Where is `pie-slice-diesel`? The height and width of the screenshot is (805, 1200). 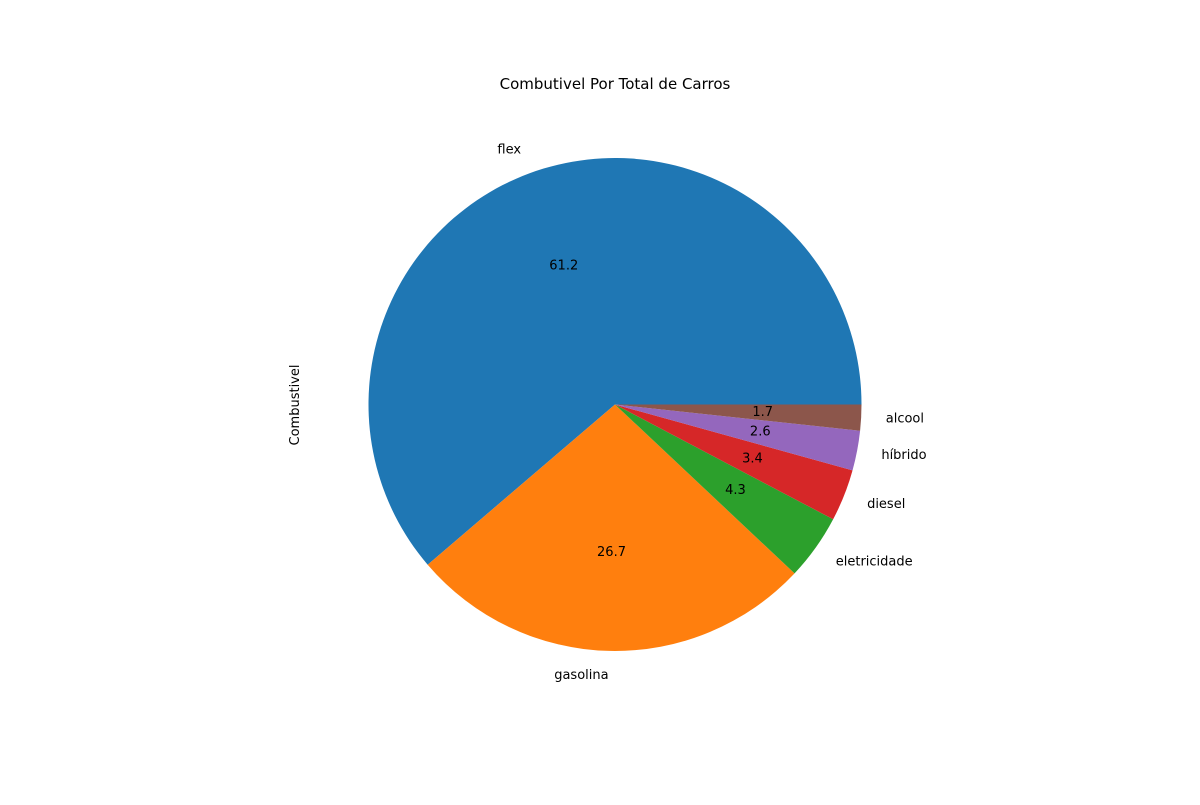 pie-slice-diesel is located at coordinates (734, 462).